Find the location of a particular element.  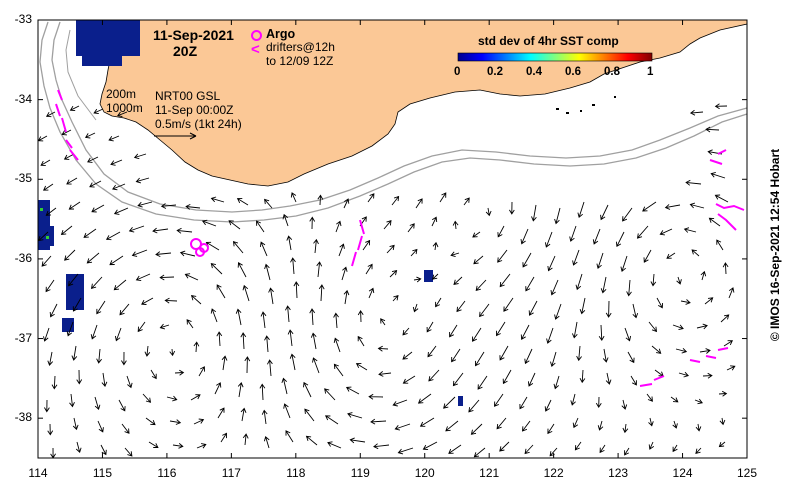

sst-variance-highlights is located at coordinates (44, 223).